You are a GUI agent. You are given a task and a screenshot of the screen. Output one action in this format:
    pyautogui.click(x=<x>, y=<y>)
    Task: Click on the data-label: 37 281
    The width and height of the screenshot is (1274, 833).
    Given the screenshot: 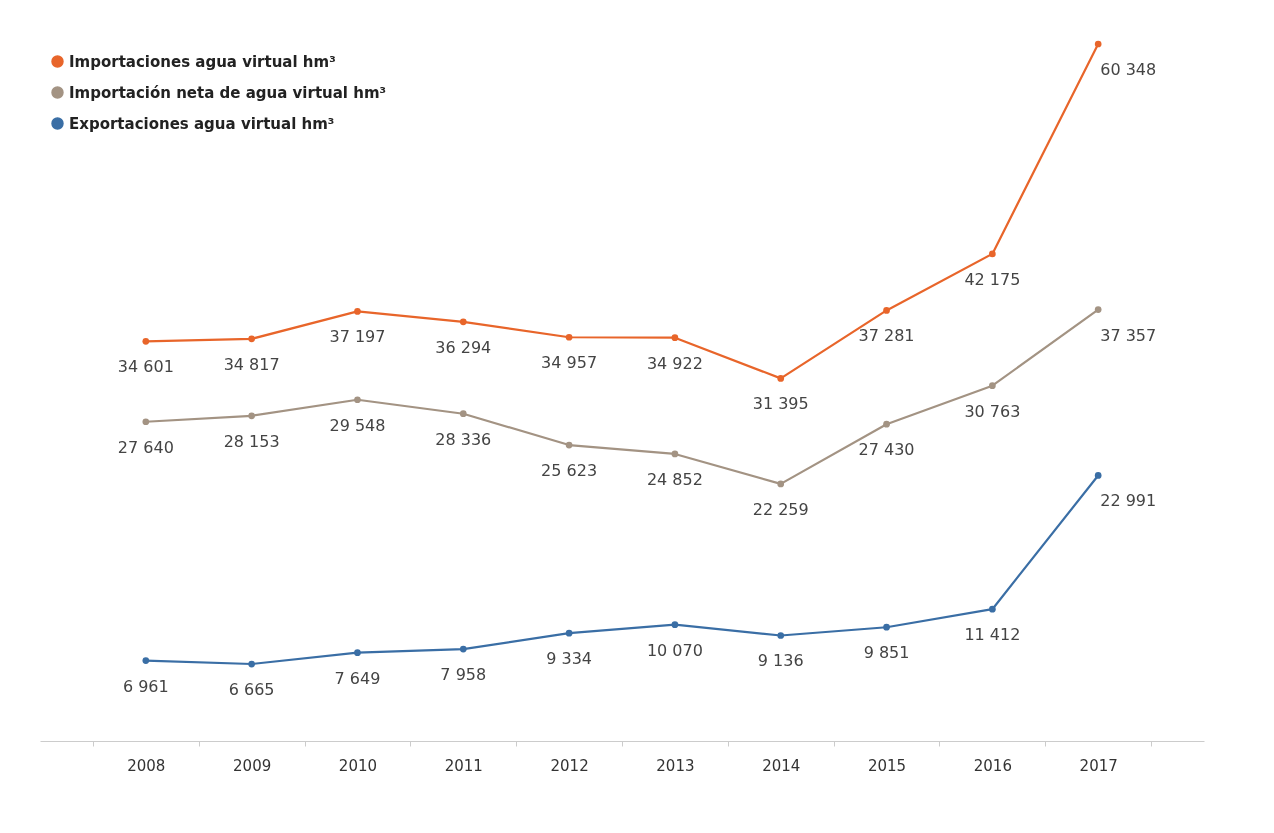 What is the action you would take?
    pyautogui.click(x=886, y=336)
    